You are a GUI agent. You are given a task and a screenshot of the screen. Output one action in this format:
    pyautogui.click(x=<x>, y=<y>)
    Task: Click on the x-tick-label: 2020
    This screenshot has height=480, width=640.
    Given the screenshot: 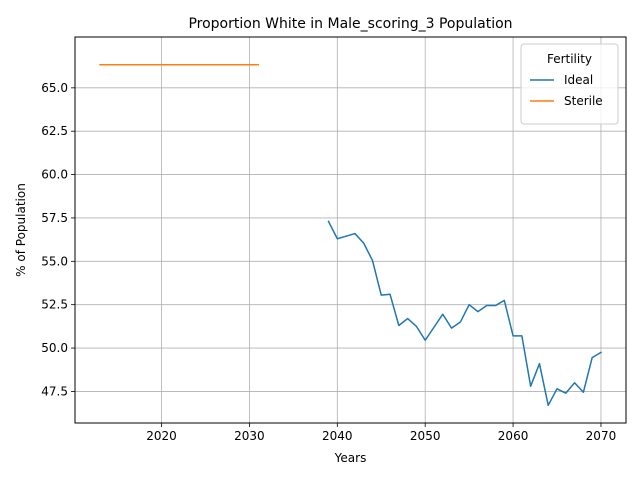 What is the action you would take?
    pyautogui.click(x=161, y=436)
    